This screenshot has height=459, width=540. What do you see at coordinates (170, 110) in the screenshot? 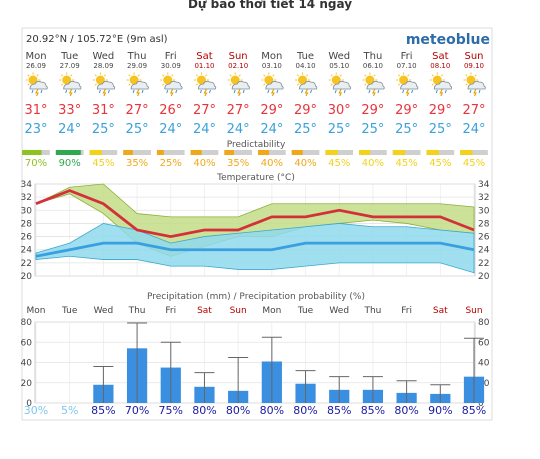
I see `max-temp-value: 26°` at bounding box center [170, 110].